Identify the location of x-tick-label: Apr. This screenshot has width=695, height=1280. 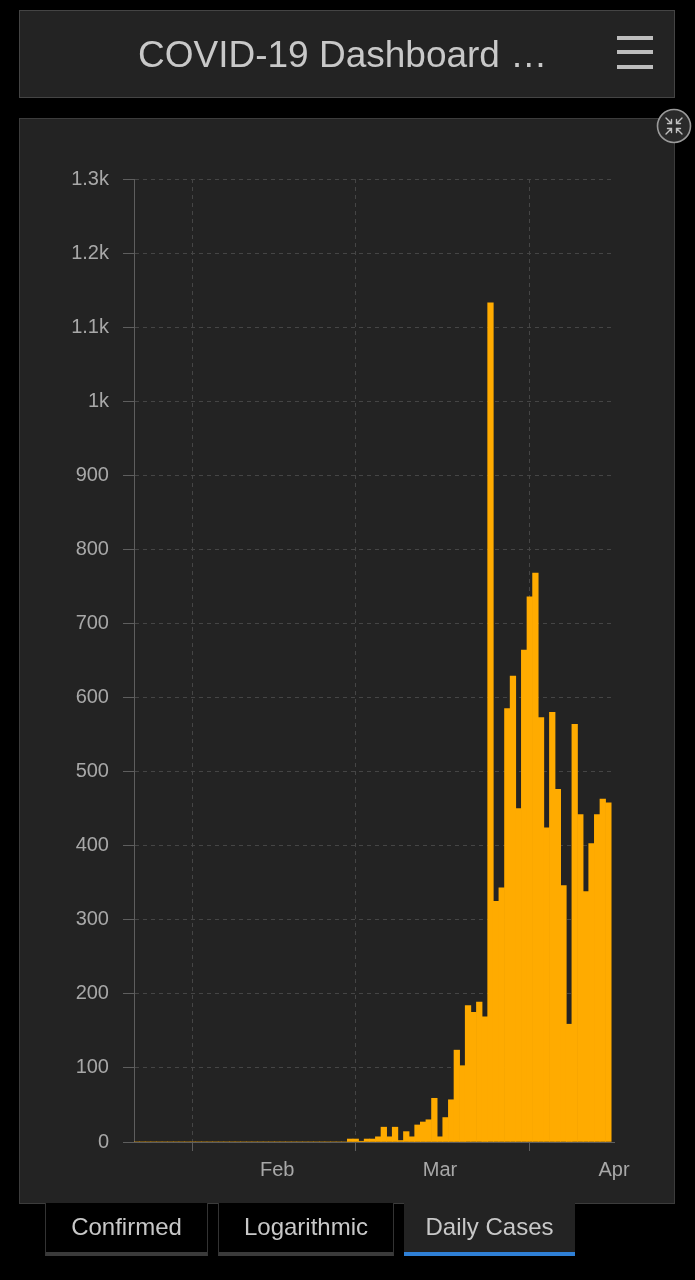
(614, 1168).